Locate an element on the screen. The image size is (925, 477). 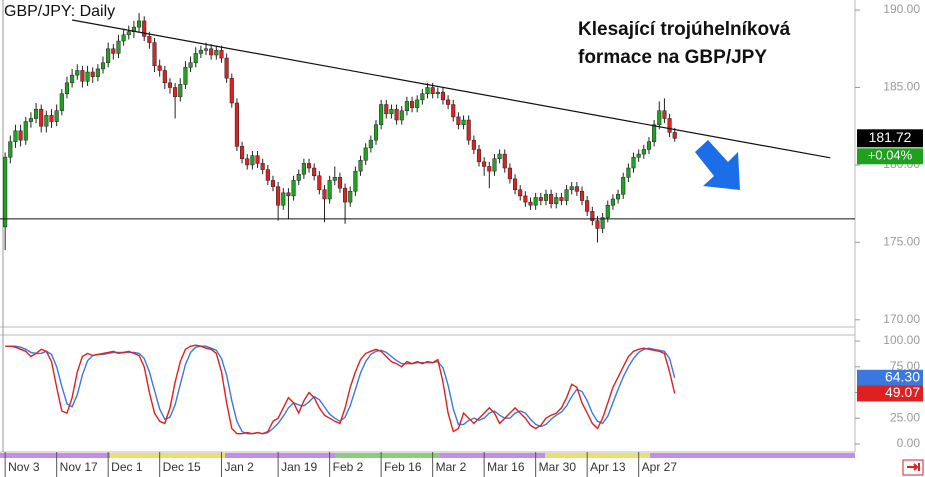
x-tick-label: Feb 16 is located at coordinates (403, 467).